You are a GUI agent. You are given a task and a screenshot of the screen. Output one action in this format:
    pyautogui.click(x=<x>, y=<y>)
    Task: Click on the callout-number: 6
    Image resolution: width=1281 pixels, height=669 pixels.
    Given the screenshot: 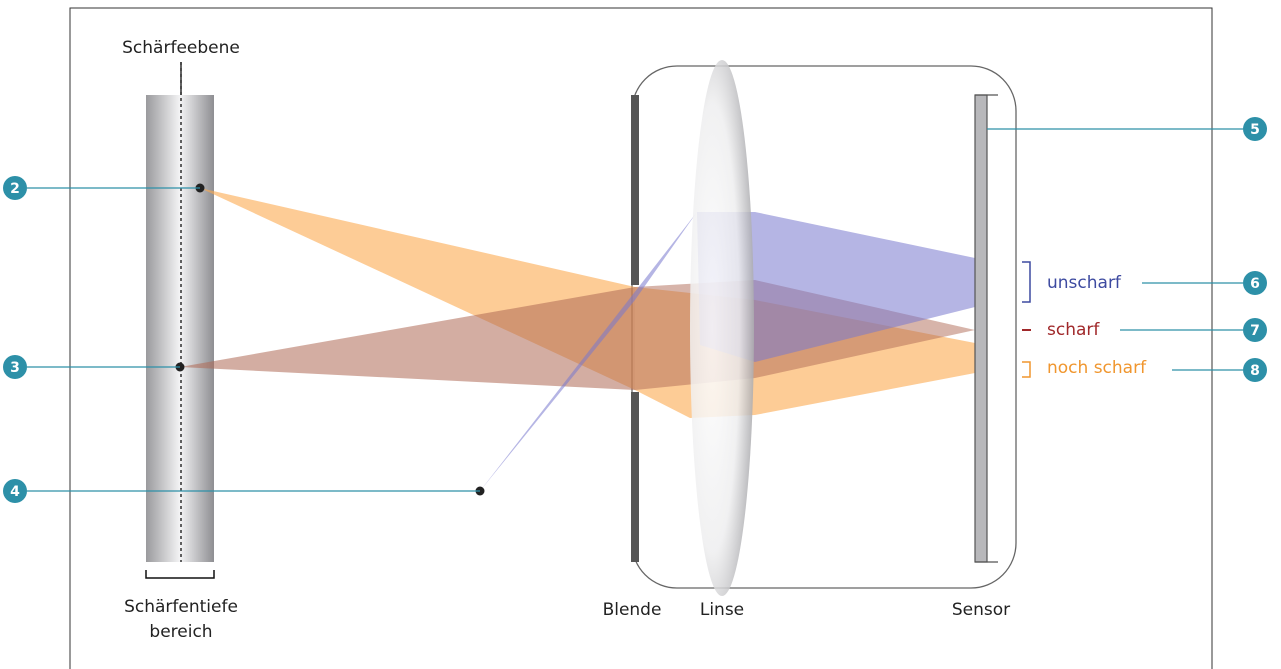 What is the action you would take?
    pyautogui.click(x=1255, y=284)
    